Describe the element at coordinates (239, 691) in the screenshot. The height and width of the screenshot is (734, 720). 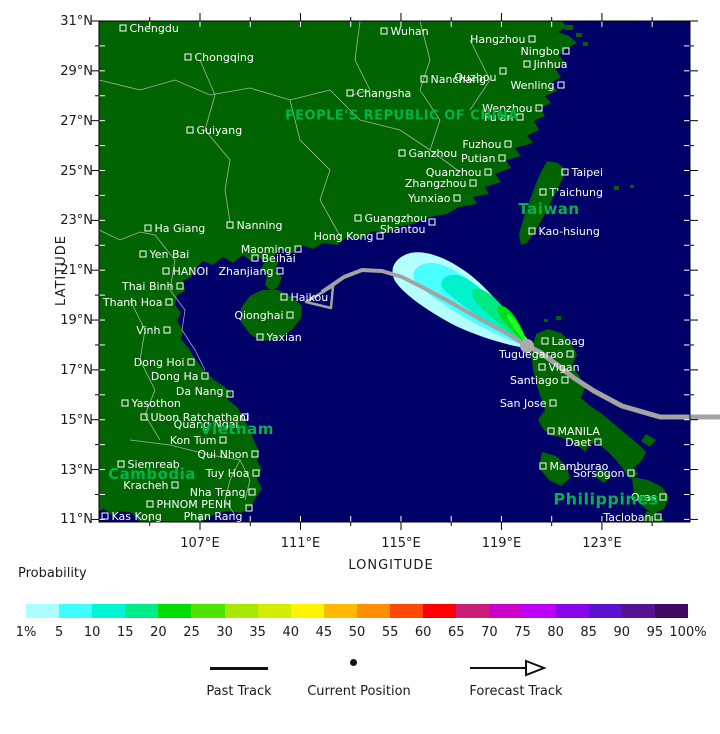
I see `past-track-legend-label: Past Track` at that location.